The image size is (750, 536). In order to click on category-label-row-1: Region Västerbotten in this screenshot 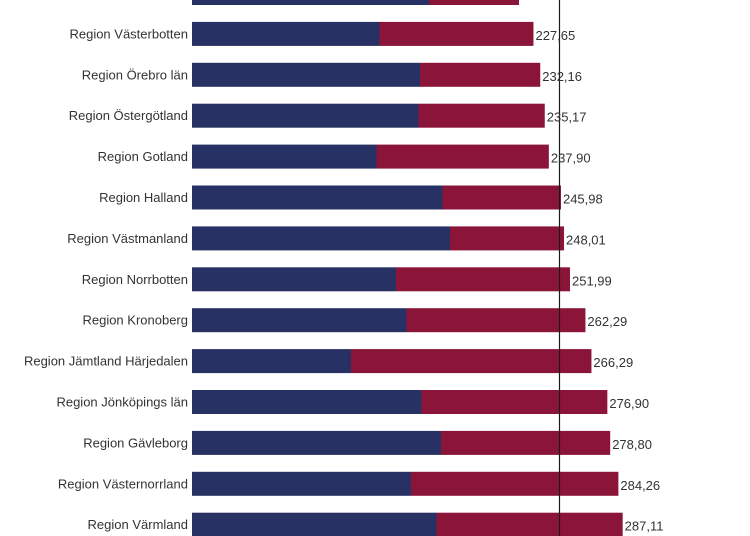, I will do `click(128, 33)`.